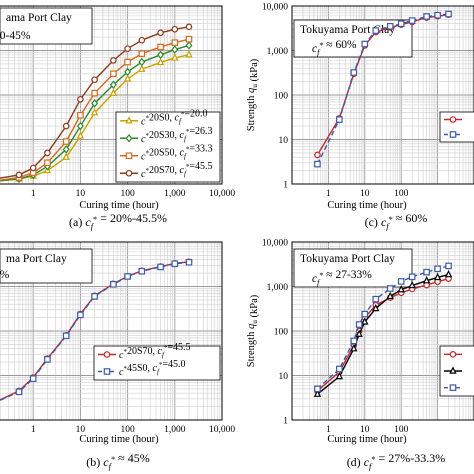 The width and height of the screenshot is (474, 474). Describe the element at coordinates (118, 221) in the screenshot. I see `panel-caption: (a) cf* = 20%-45.5%` at that location.